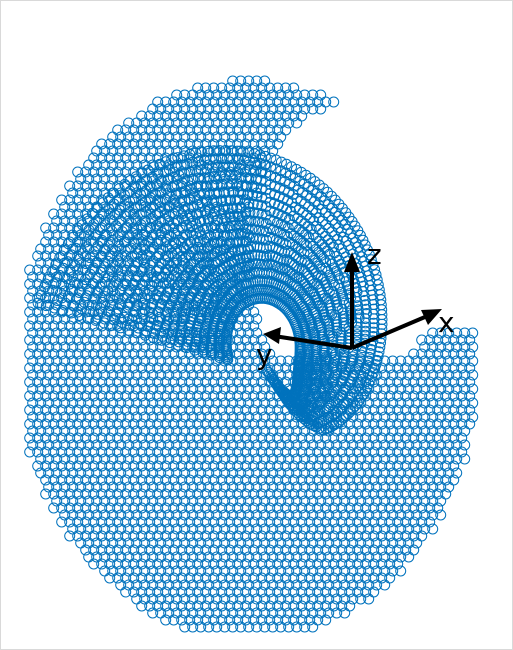 This screenshot has height=650, width=513. What do you see at coordinates (264, 354) in the screenshot?
I see `y-axis-label: y` at bounding box center [264, 354].